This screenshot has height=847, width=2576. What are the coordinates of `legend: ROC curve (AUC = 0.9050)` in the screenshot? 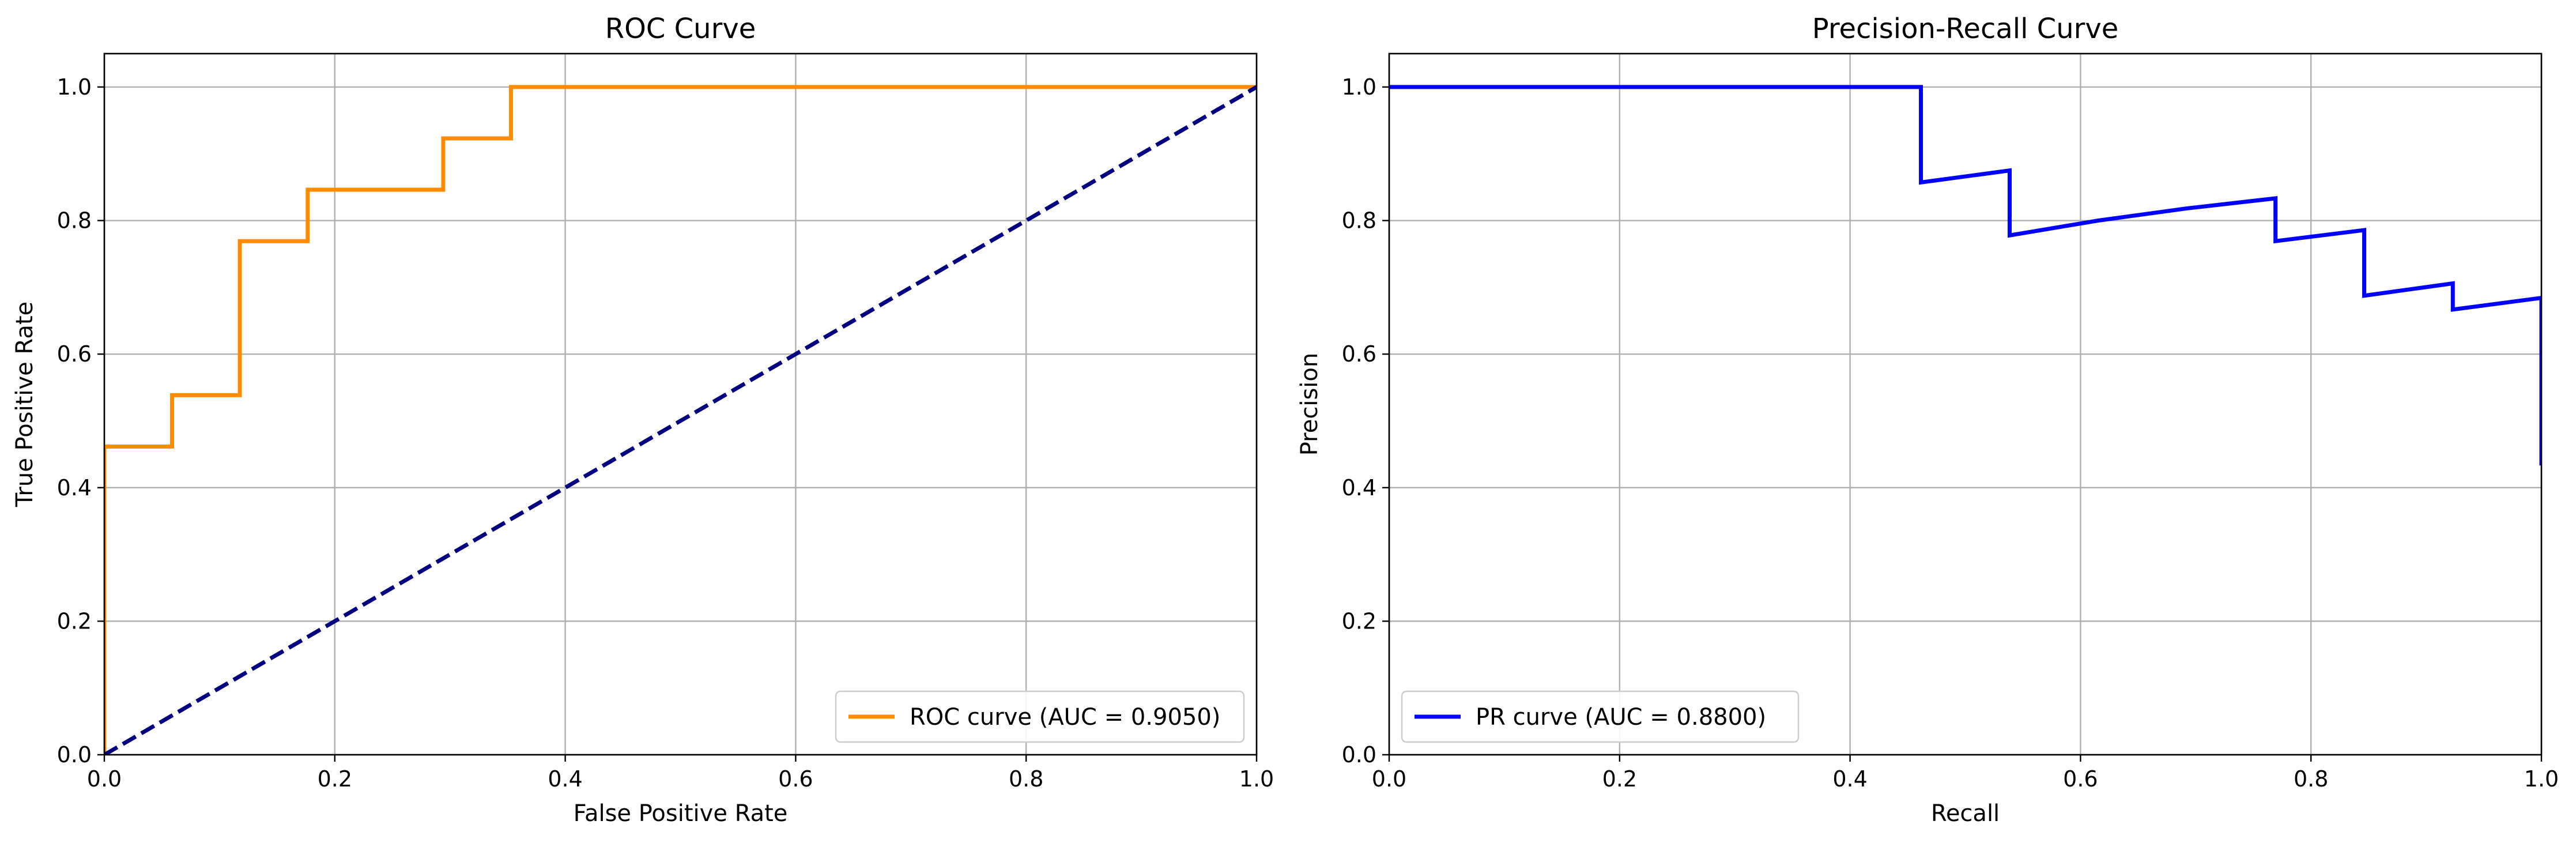 It's located at (1040, 716).